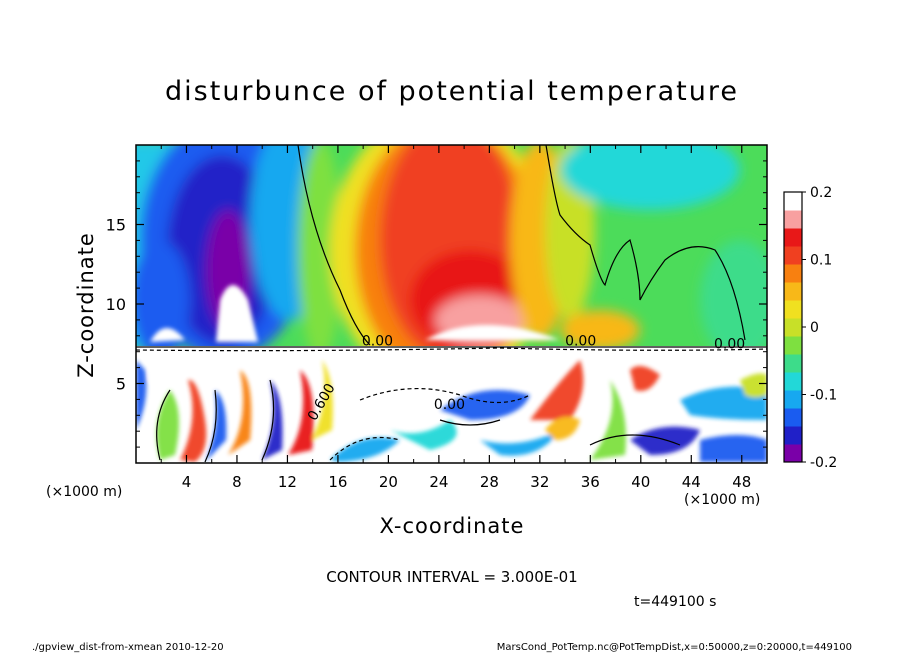  What do you see at coordinates (237, 482) in the screenshot?
I see `x-tick-label: 8` at bounding box center [237, 482].